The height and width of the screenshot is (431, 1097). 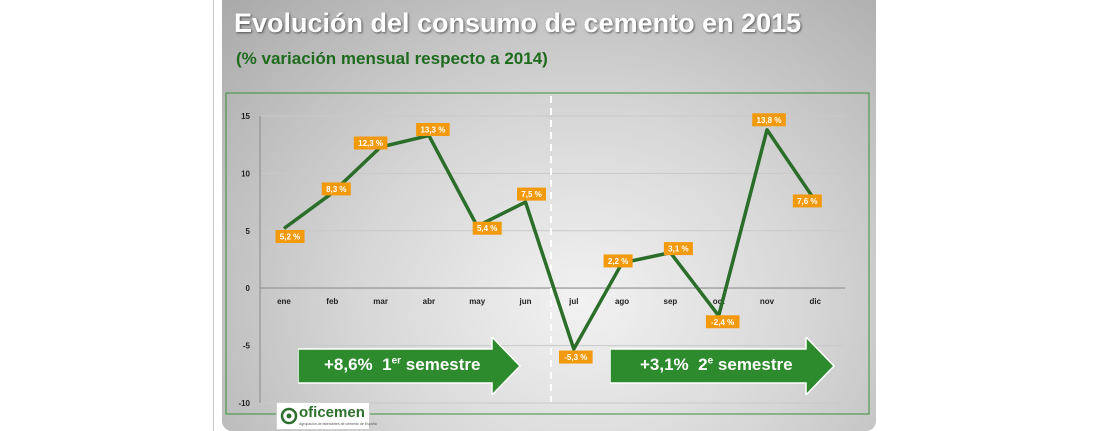 I want to click on data-label: 3,1 %, so click(x=678, y=249).